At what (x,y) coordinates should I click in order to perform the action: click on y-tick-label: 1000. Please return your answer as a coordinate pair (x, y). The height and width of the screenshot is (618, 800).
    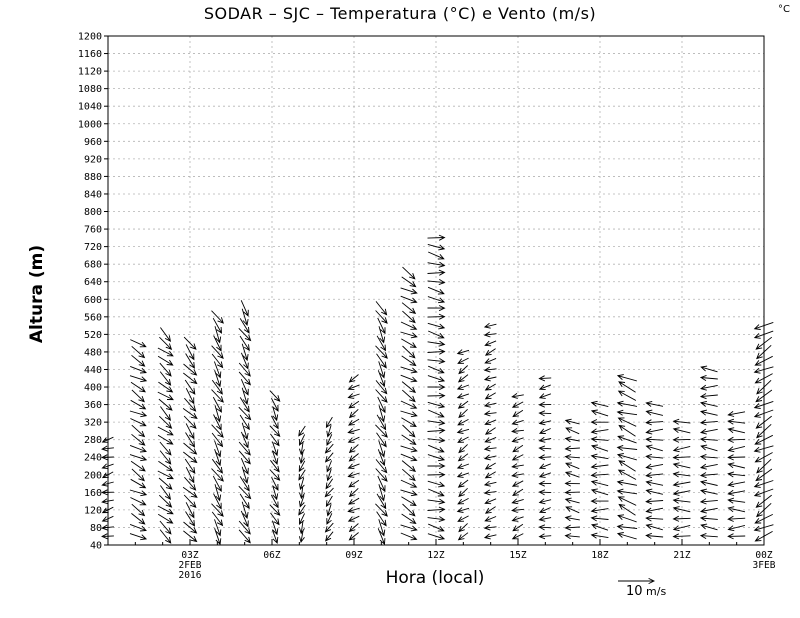
    Looking at the image, I should click on (90, 124).